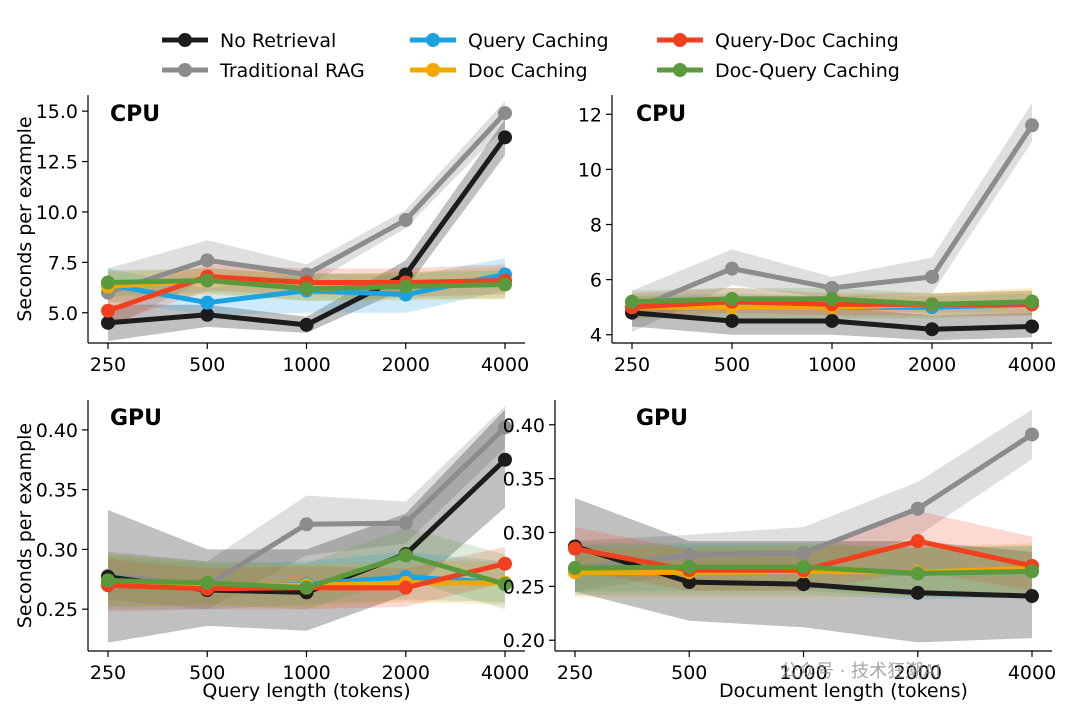 The width and height of the screenshot is (1080, 716). What do you see at coordinates (590, 170) in the screenshot?
I see `y-tick-label: 10` at bounding box center [590, 170].